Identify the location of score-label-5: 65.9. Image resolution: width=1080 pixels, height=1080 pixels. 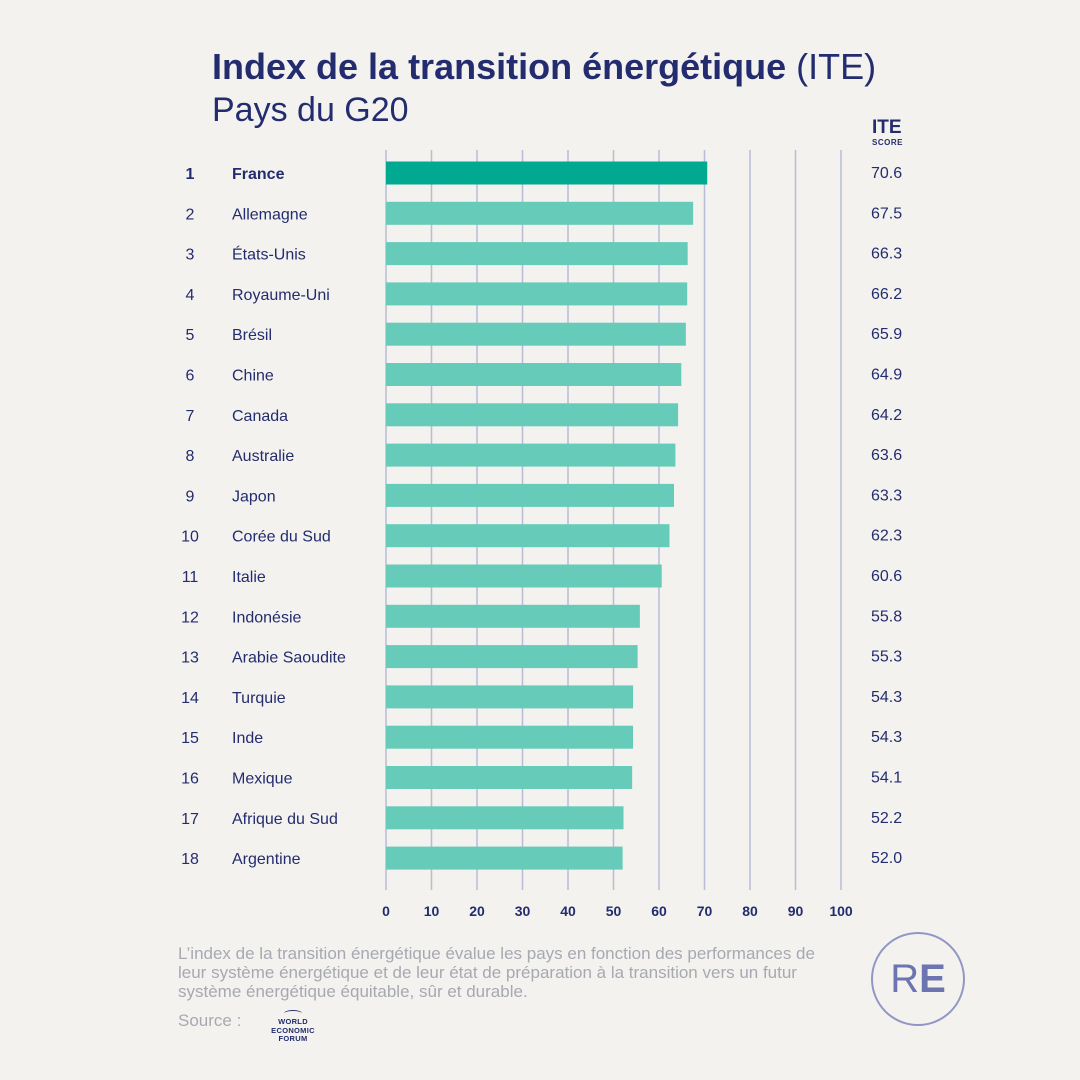
(886, 334).